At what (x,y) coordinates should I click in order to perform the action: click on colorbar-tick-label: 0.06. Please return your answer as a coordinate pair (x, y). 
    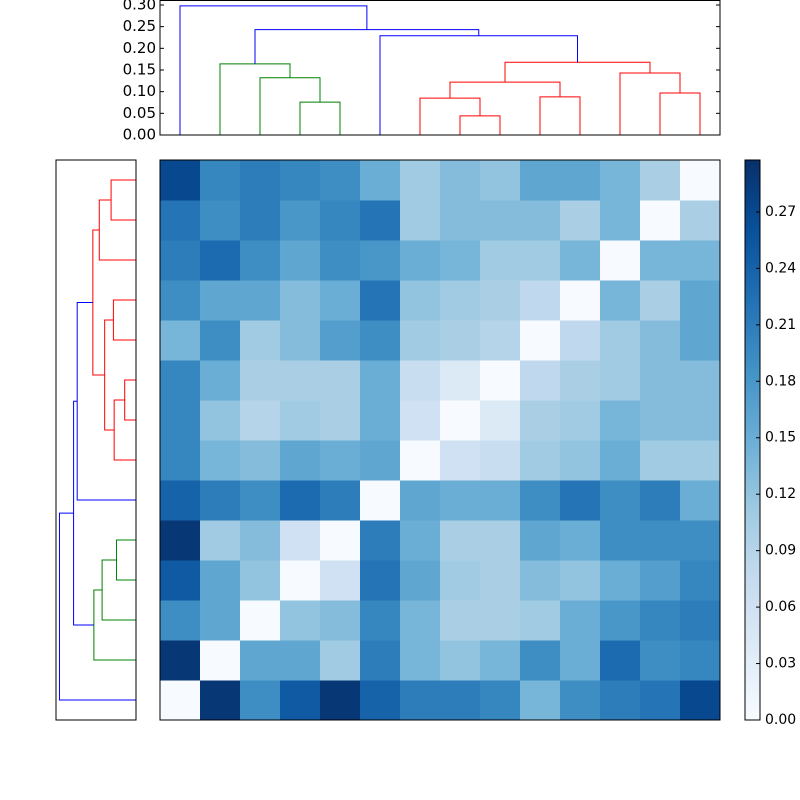
    Looking at the image, I should click on (780, 607).